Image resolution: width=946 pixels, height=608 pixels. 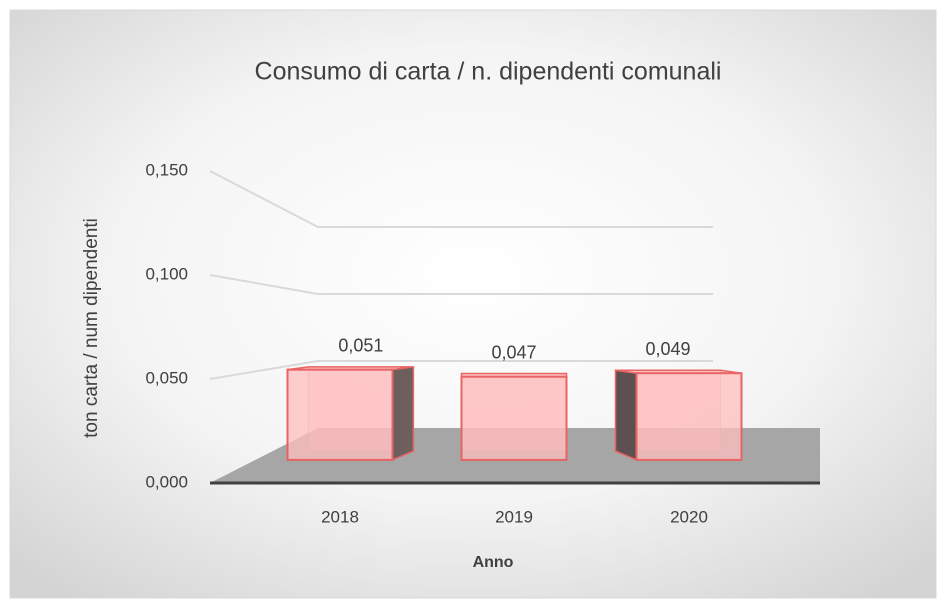 What do you see at coordinates (360, 346) in the screenshot?
I see `value-label: 0,051` at bounding box center [360, 346].